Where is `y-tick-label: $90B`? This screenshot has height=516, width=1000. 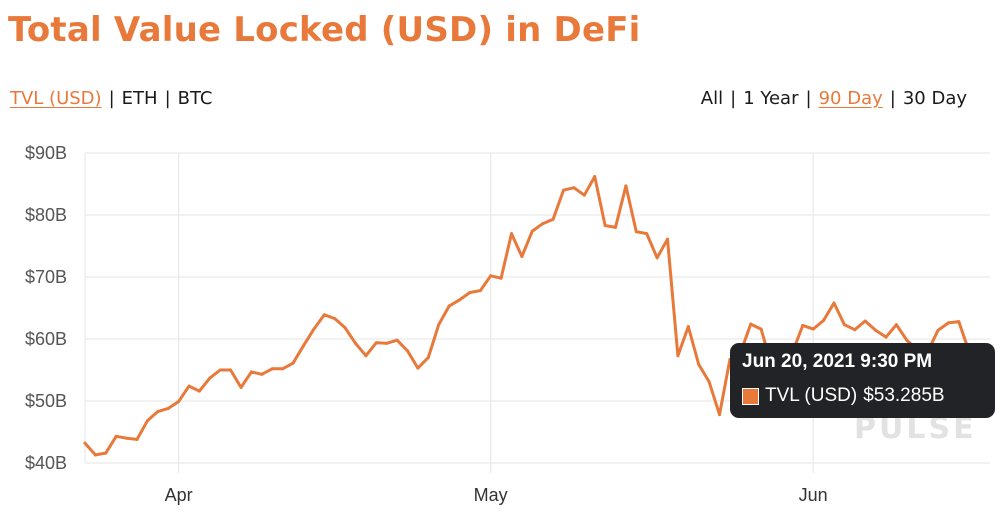
y-tick-label: $90B is located at coordinates (46, 153).